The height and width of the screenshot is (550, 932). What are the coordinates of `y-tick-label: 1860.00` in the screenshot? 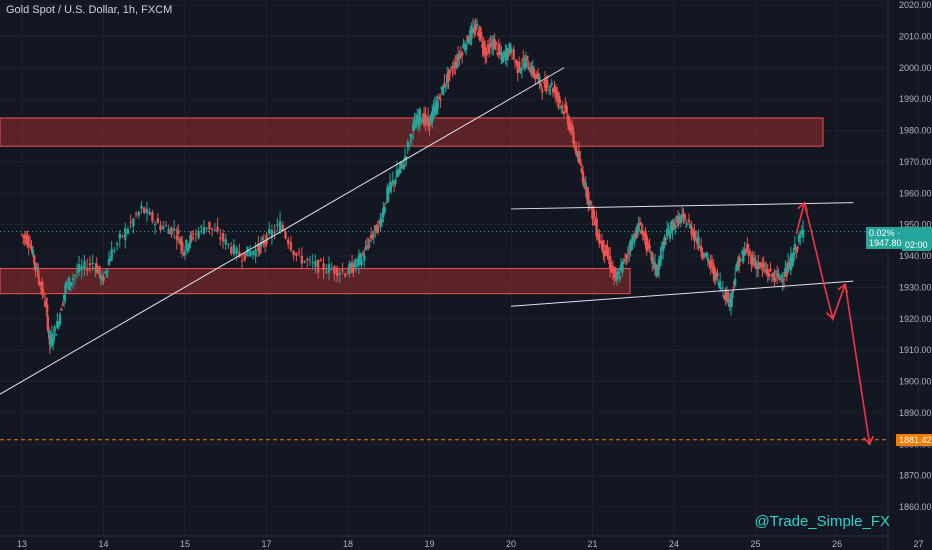 It's located at (915, 507).